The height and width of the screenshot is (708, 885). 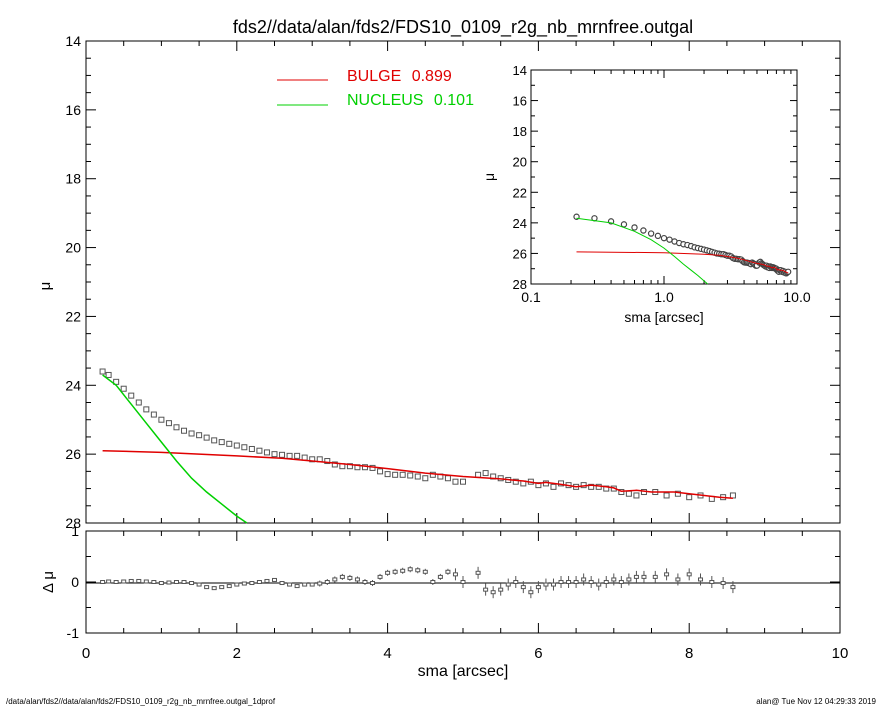 What do you see at coordinates (682, 262) in the screenshot?
I see `inset-bulge-model-line` at bounding box center [682, 262].